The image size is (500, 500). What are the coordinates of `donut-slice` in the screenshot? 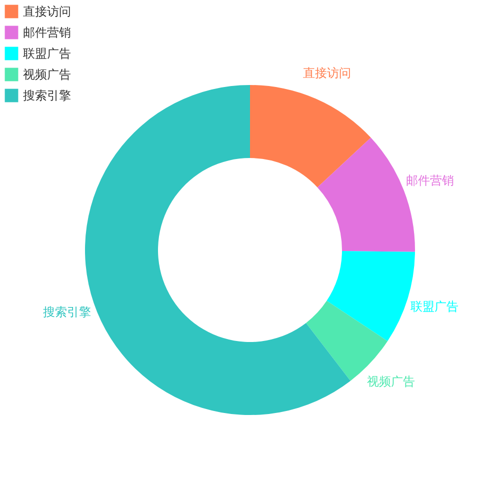 It's located at (310, 136).